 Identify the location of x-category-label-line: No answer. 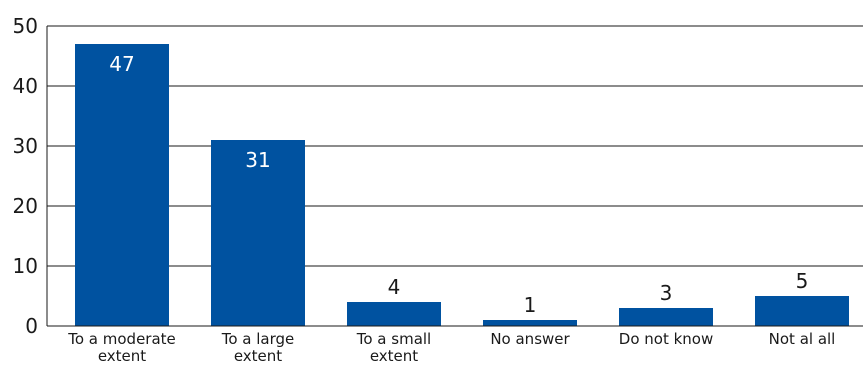
(530, 339).